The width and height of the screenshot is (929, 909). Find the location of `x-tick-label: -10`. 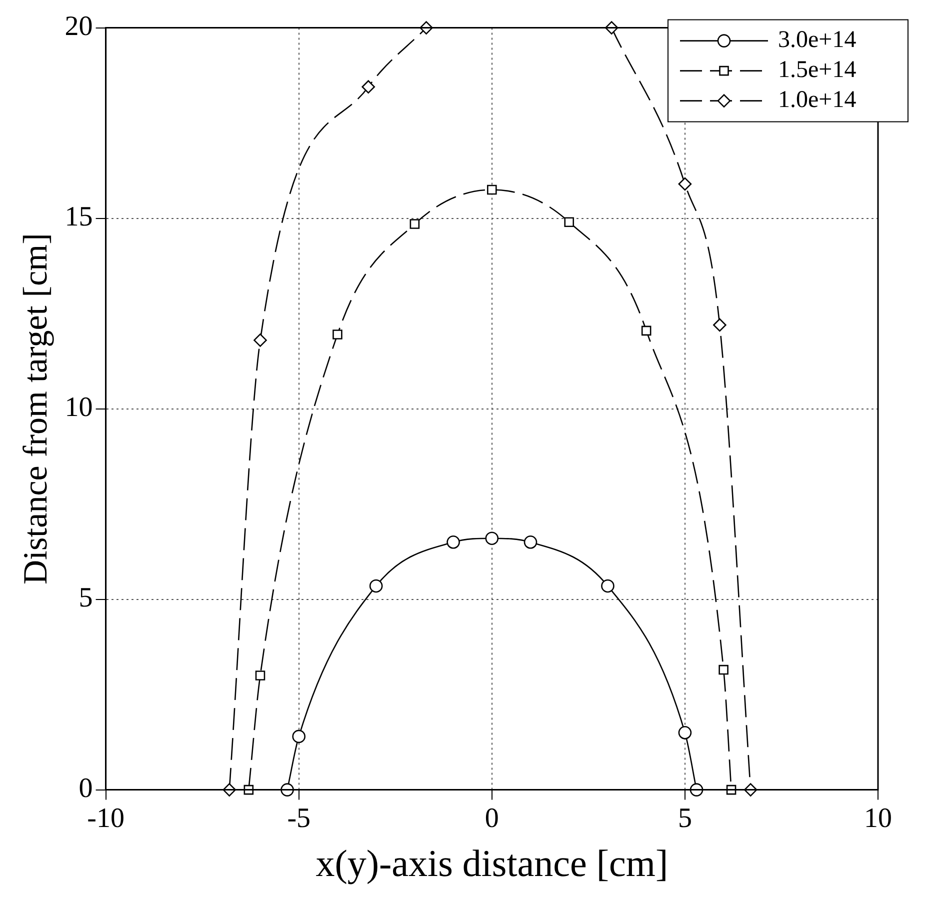

x-tick-label: -10 is located at coordinates (105, 818).